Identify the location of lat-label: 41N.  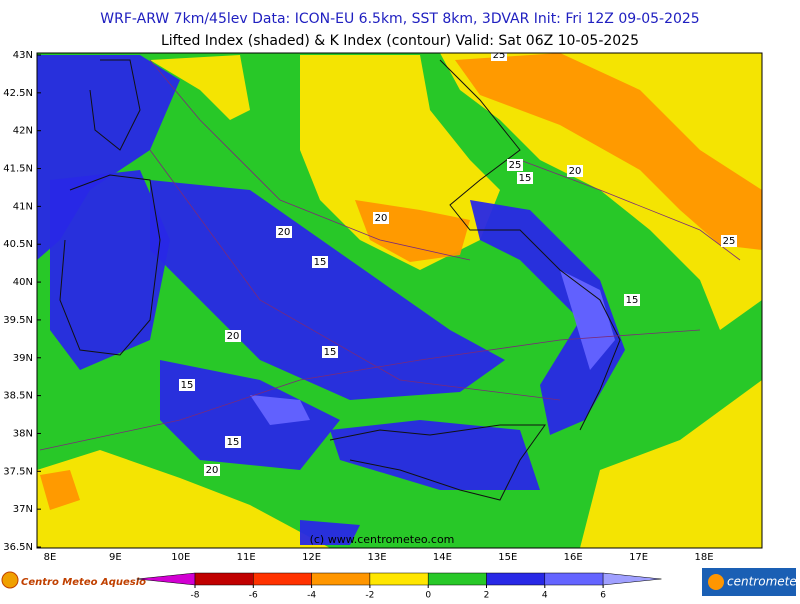
(23, 206).